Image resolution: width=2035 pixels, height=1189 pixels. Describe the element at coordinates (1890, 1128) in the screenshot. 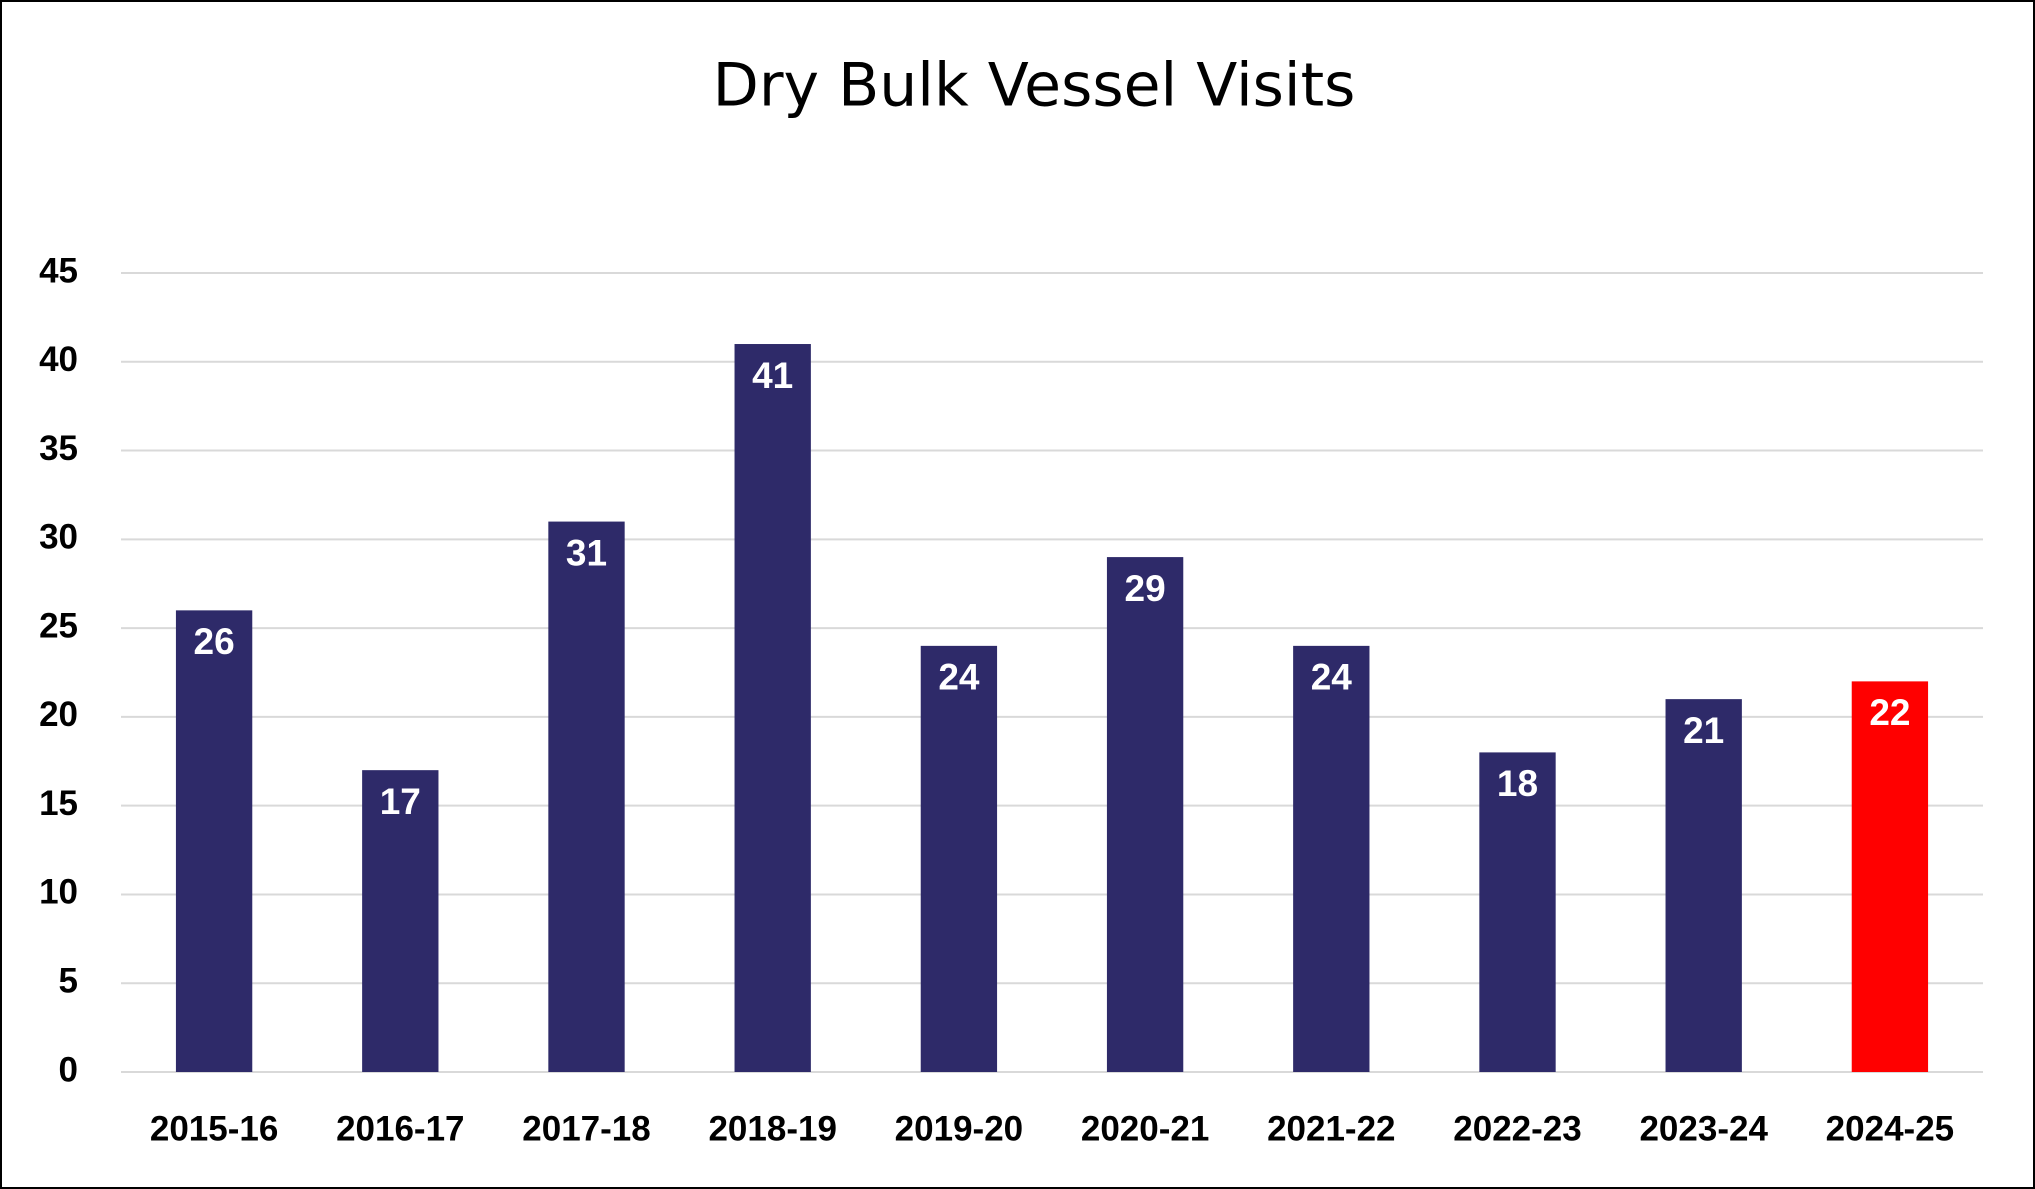

I see `x-tick-label: 2024-25` at that location.